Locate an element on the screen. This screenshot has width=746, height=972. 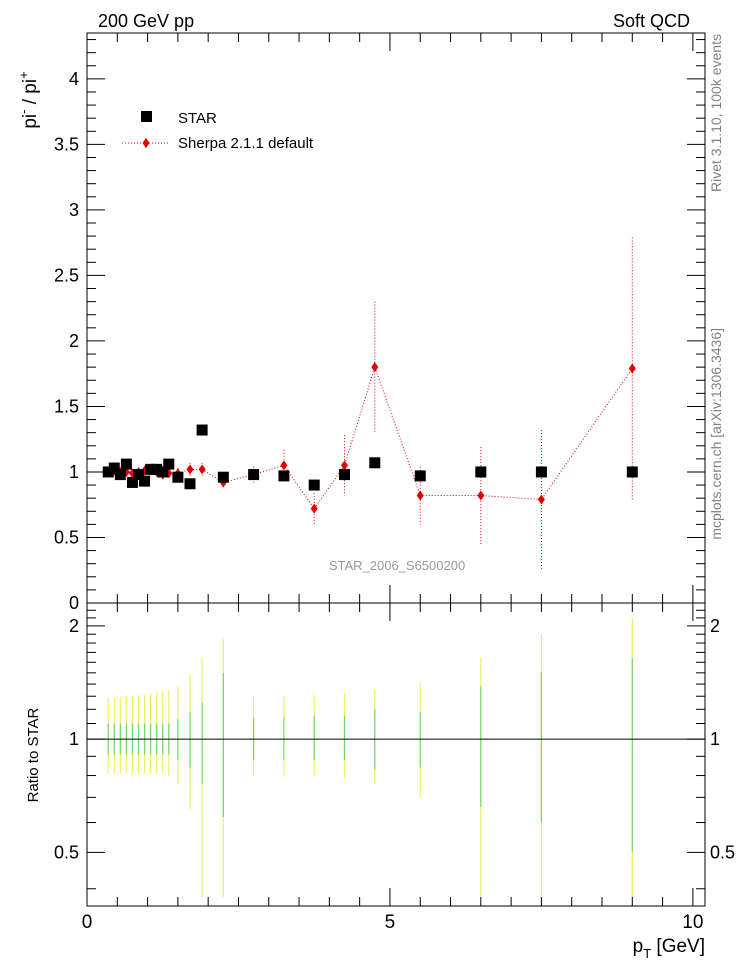
main-ytick-label: 2 is located at coordinates (74, 341).